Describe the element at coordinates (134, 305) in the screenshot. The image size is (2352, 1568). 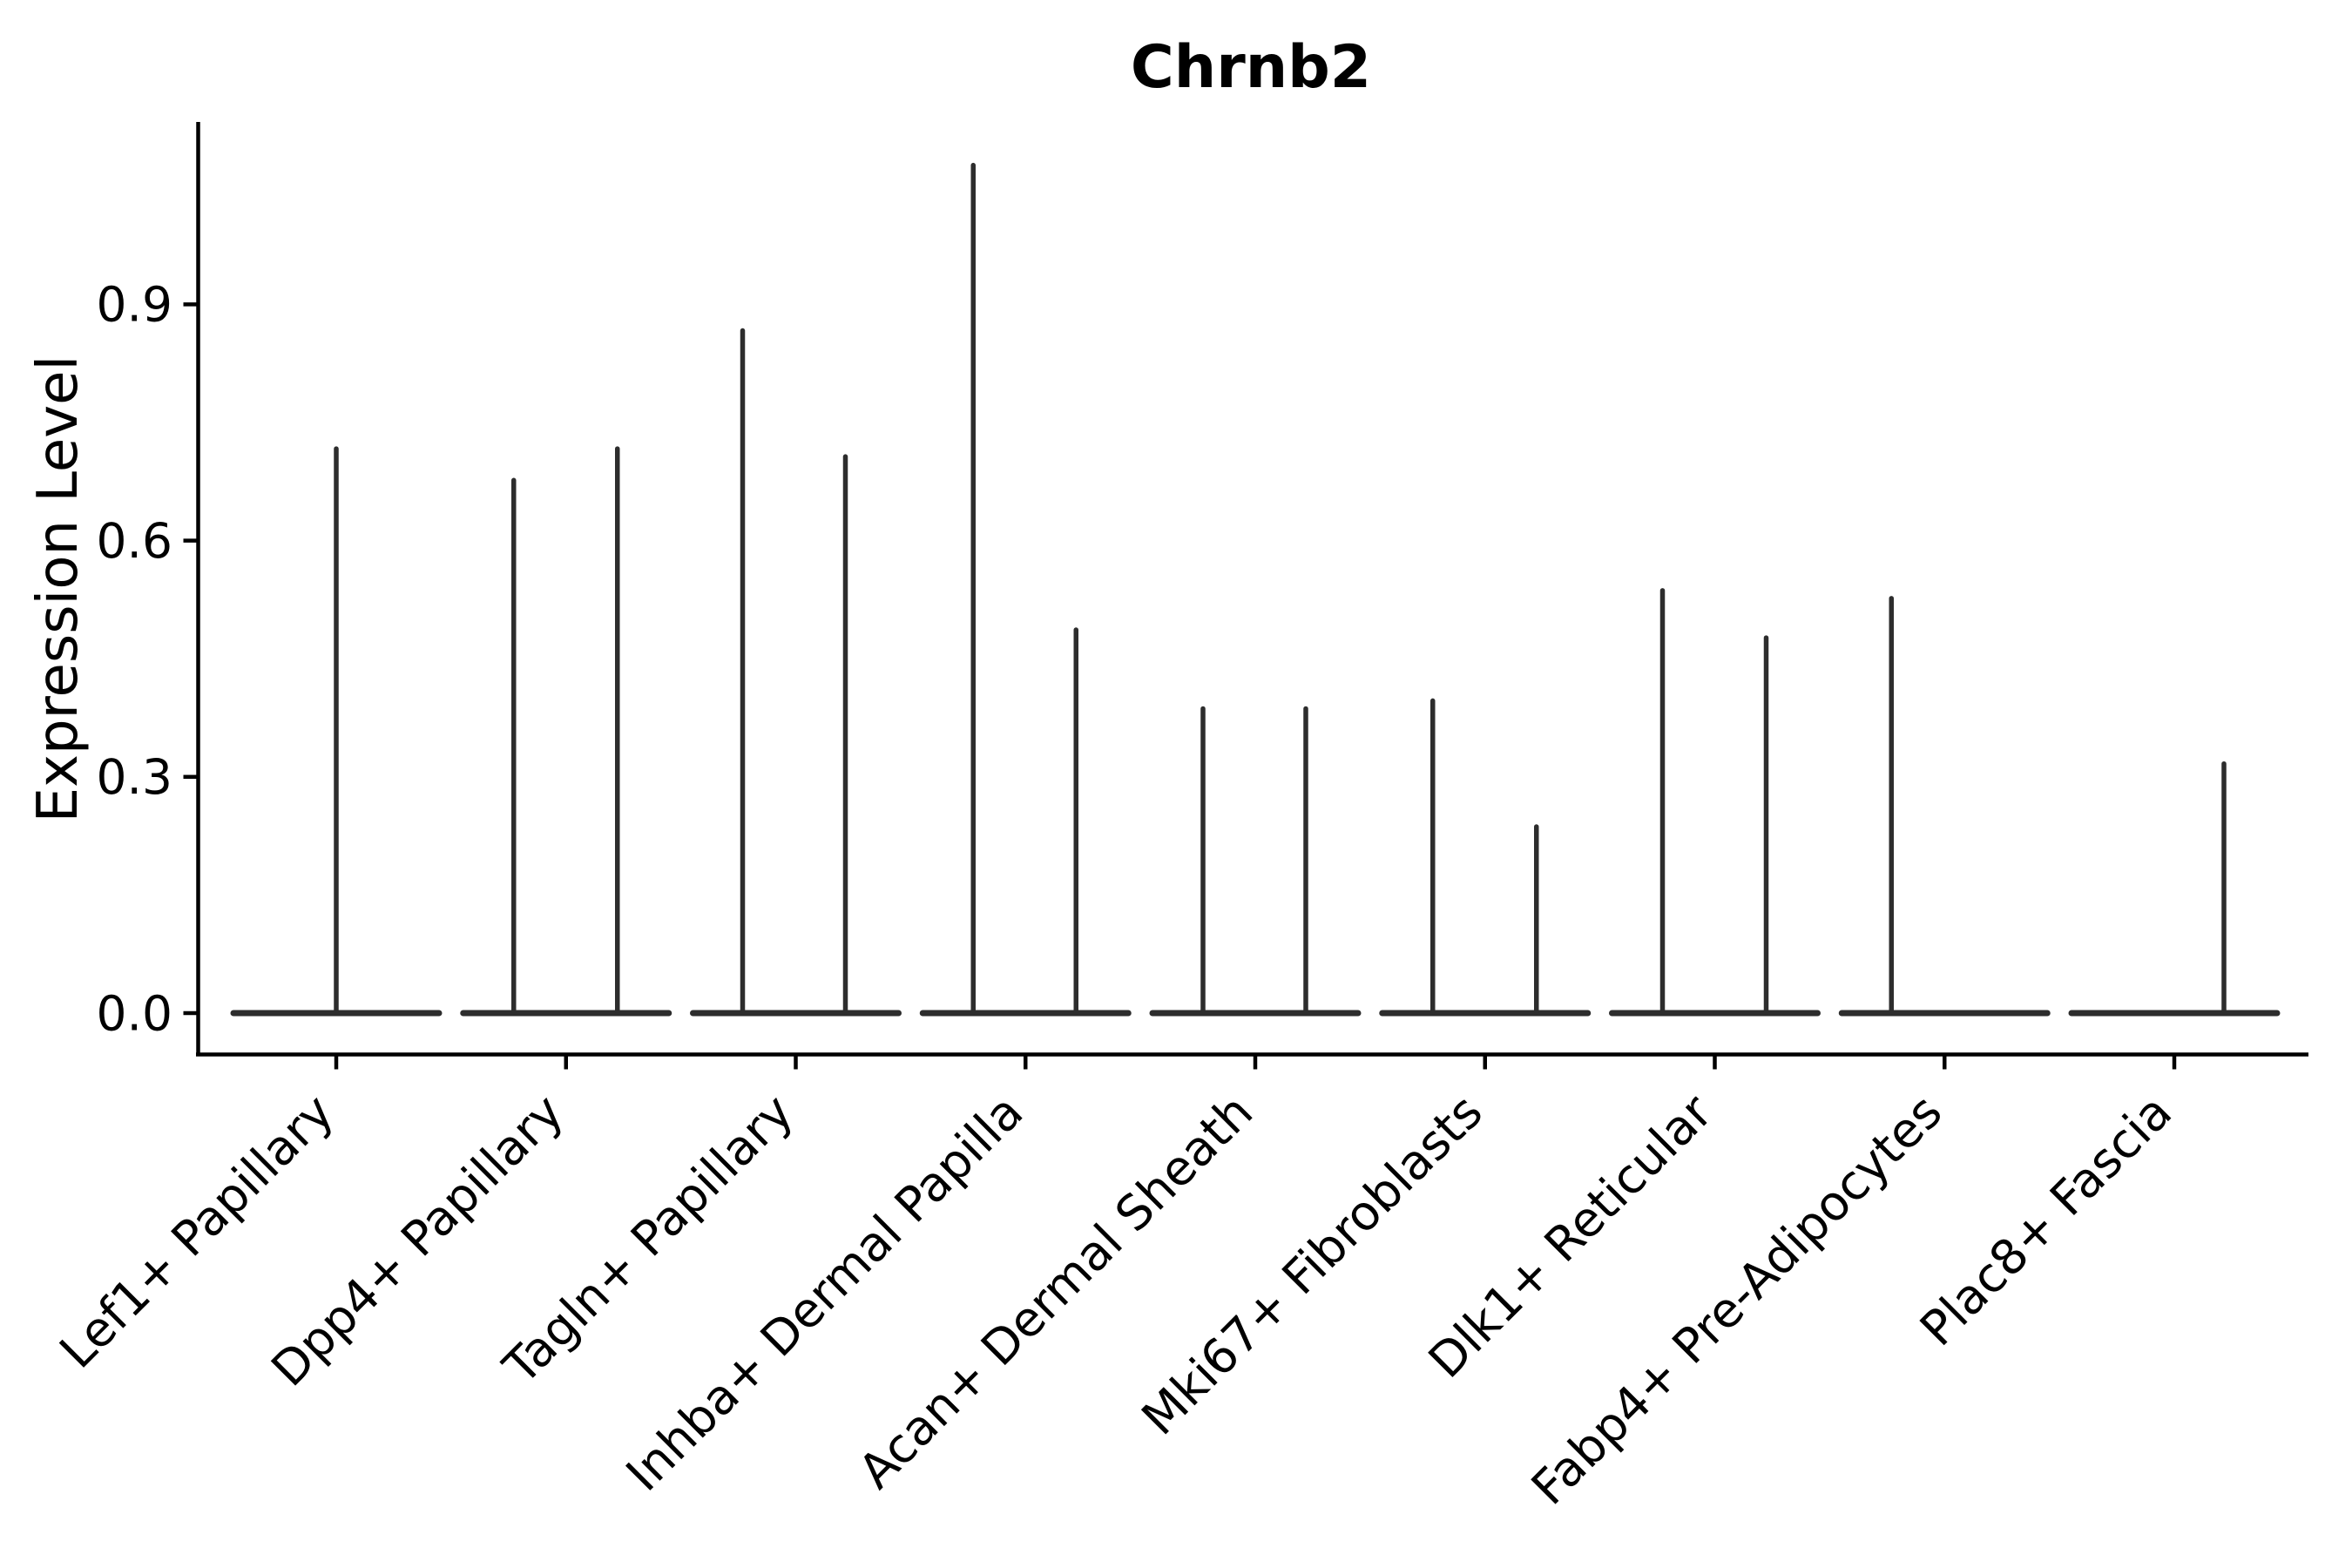
I see `y-tick-label: 0.9` at that location.